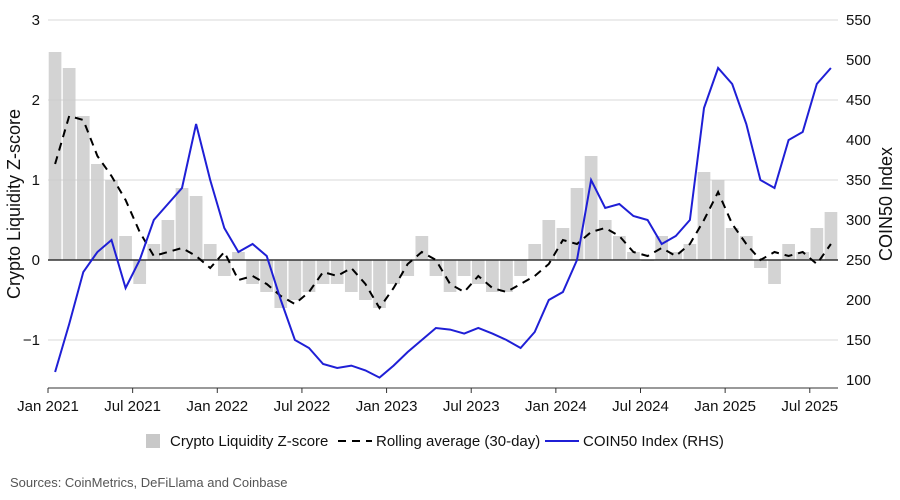  What do you see at coordinates (858, 180) in the screenshot?
I see `right-tick-label: 350` at bounding box center [858, 180].